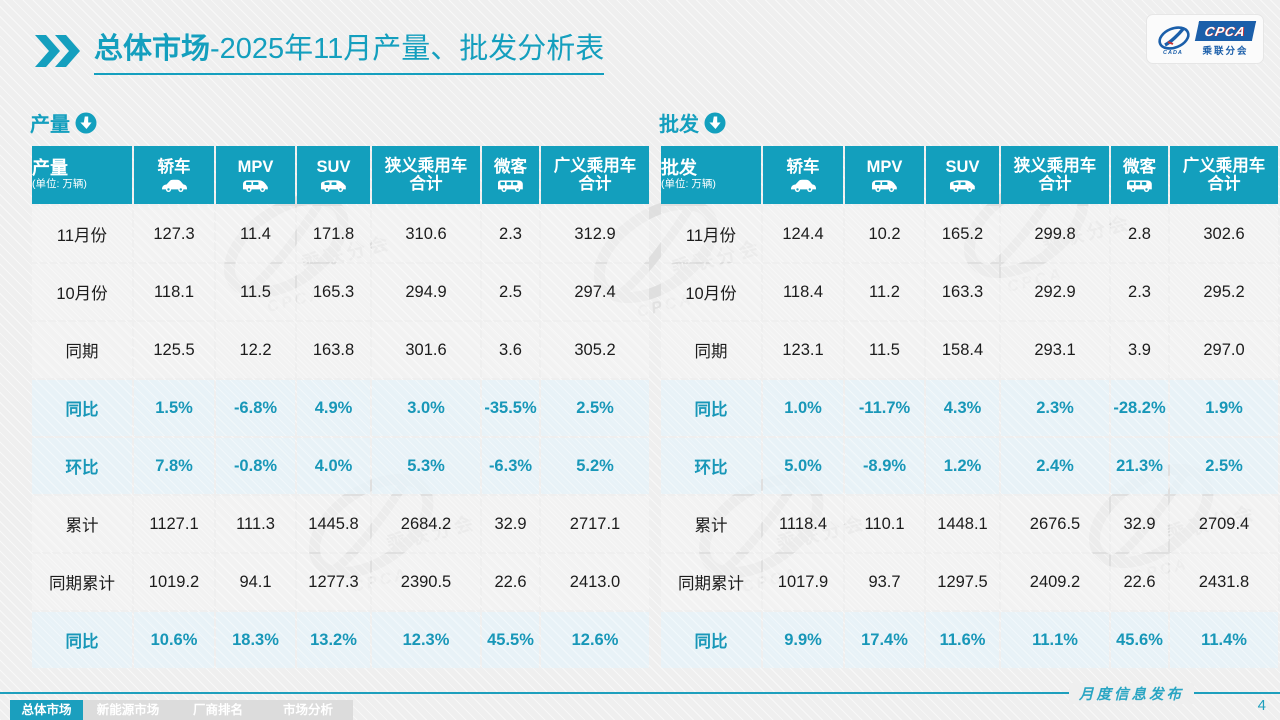 Image resolution: width=1280 pixels, height=720 pixels. I want to click on table-cell: 45.6%, so click(1139, 640).